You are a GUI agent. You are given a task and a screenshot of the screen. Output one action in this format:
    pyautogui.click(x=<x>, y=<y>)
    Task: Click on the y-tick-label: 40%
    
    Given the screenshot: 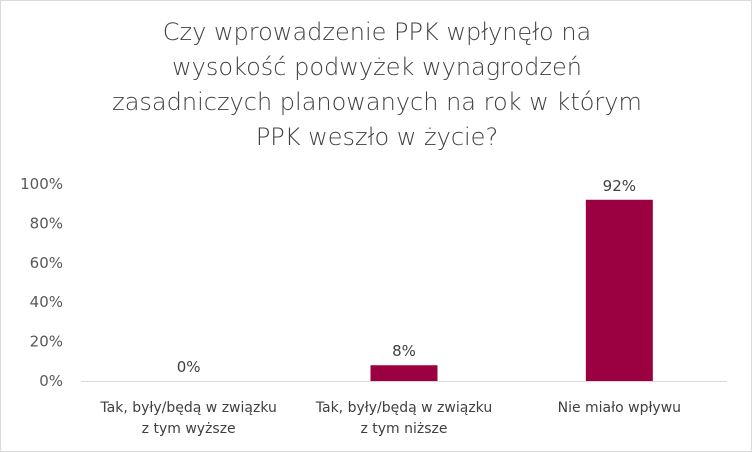 What is the action you would take?
    pyautogui.click(x=46, y=302)
    